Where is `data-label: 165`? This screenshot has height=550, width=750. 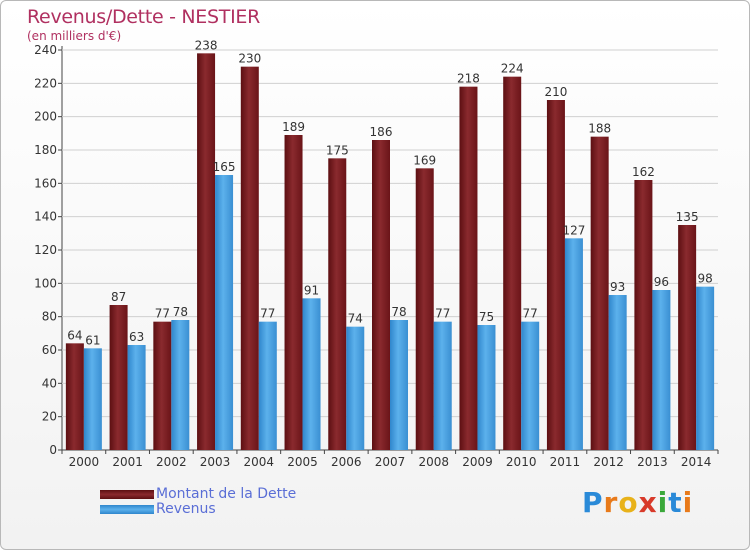 data-label: 165 is located at coordinates (224, 167).